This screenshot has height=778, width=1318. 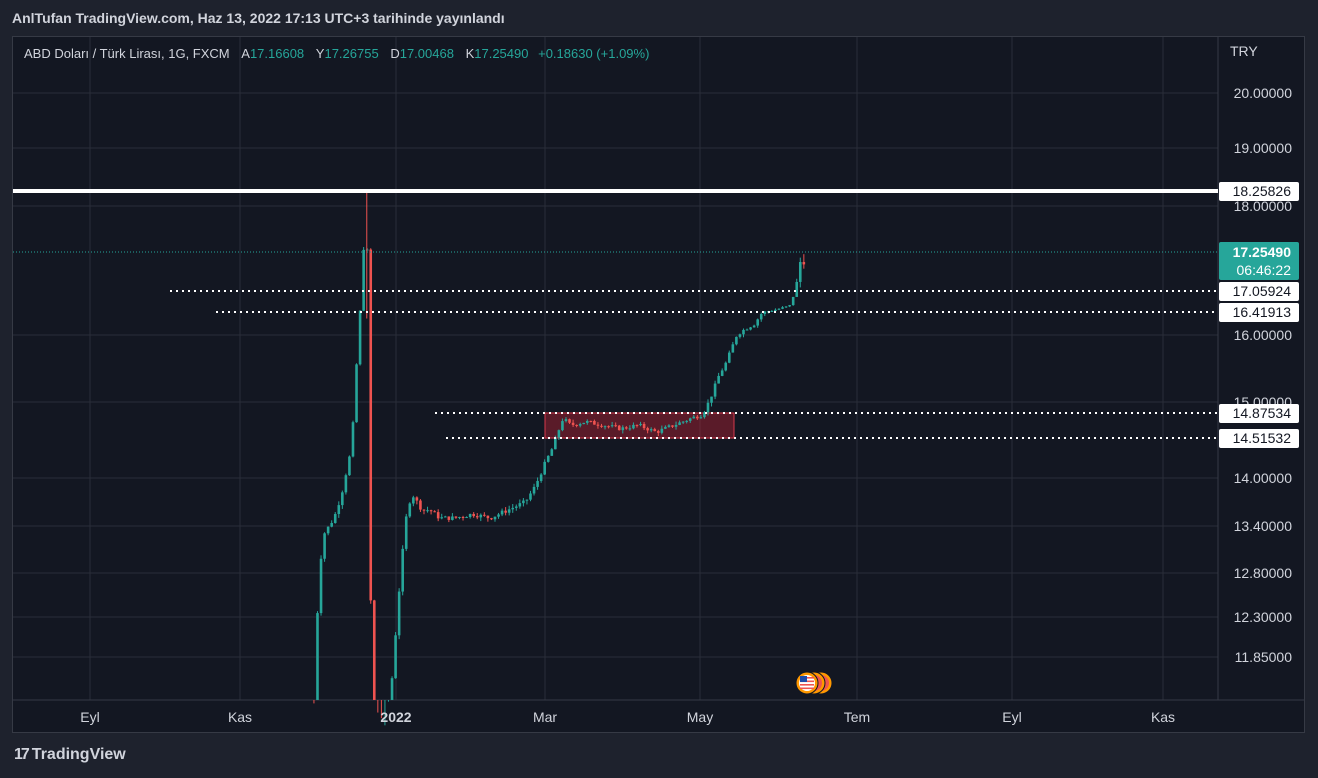 What do you see at coordinates (1259, 438) in the screenshot?
I see `price-marker-label: 14.51532` at bounding box center [1259, 438].